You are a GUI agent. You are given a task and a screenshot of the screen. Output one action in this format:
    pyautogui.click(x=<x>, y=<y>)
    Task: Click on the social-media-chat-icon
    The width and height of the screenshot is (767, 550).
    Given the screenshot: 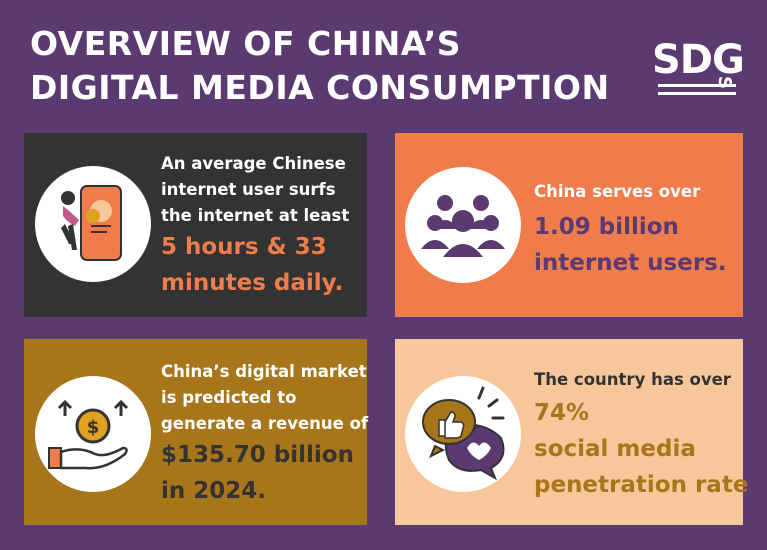 What is the action you would take?
    pyautogui.click(x=463, y=433)
    